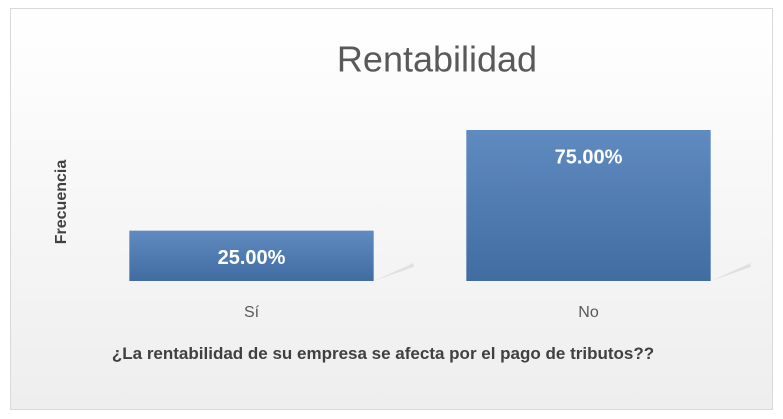 The height and width of the screenshot is (419, 783). What do you see at coordinates (61, 202) in the screenshot?
I see `y-axis-label: Frecuencia` at bounding box center [61, 202].